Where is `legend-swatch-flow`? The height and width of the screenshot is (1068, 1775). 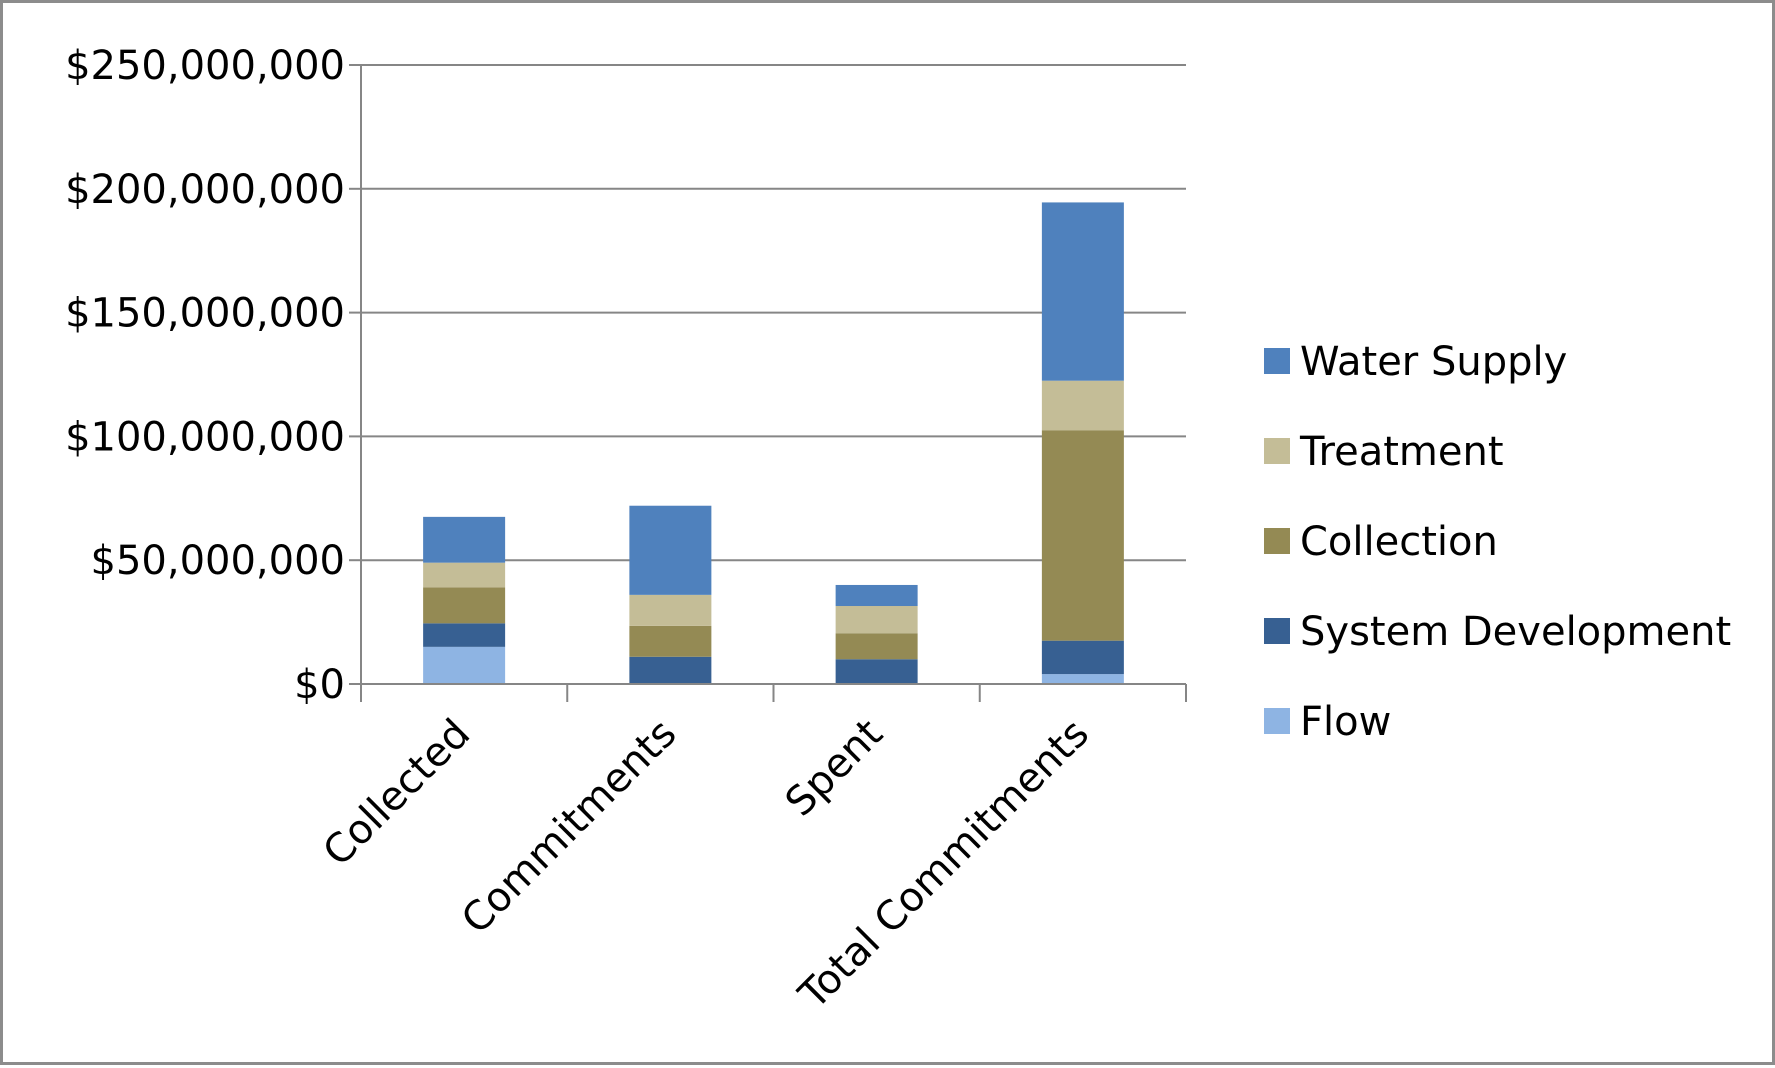
legend-swatch-flow is located at coordinates (1277, 721).